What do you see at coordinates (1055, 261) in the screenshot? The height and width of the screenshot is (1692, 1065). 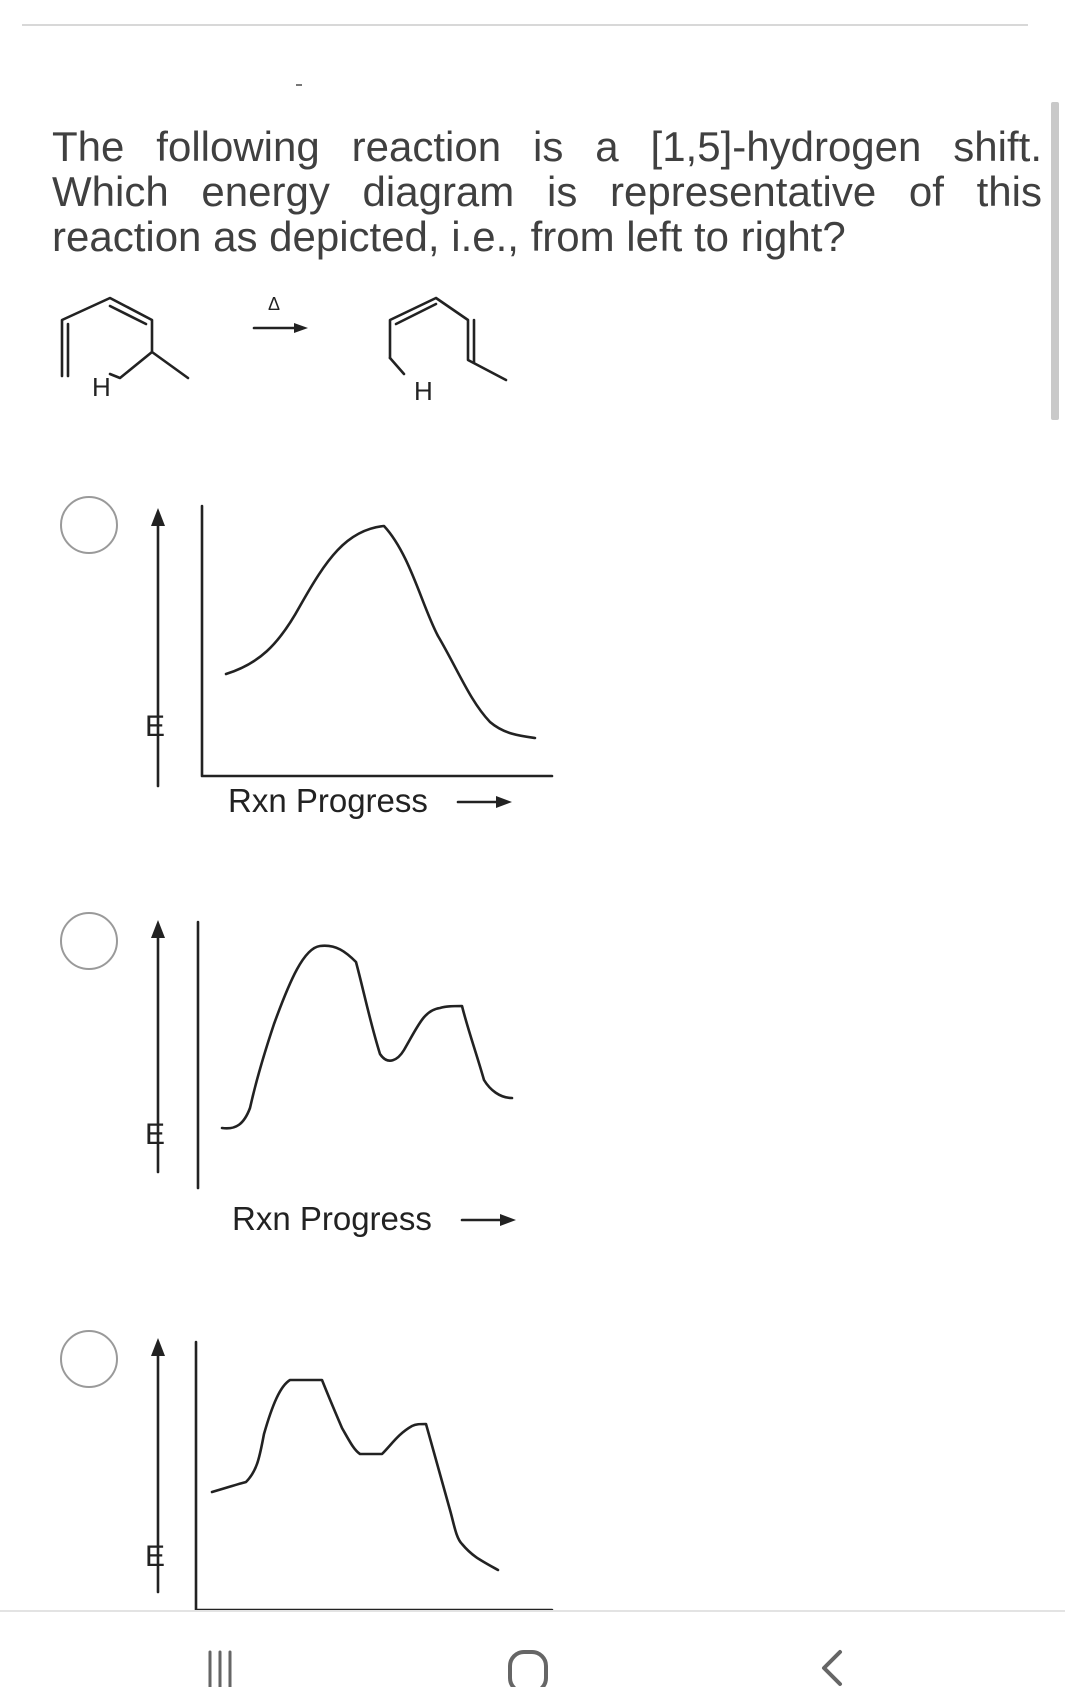 I see `scrollbar` at bounding box center [1055, 261].